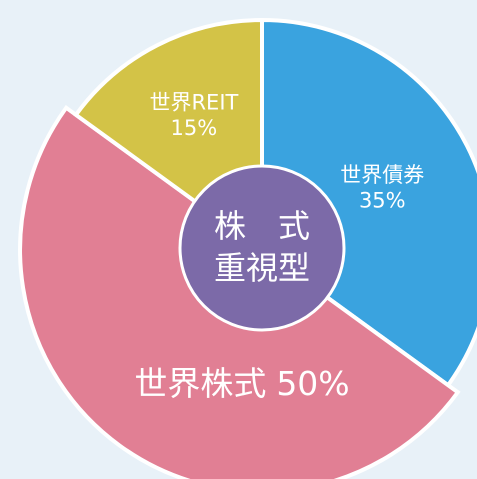  I want to click on value-label: 50%, so click(312, 383).